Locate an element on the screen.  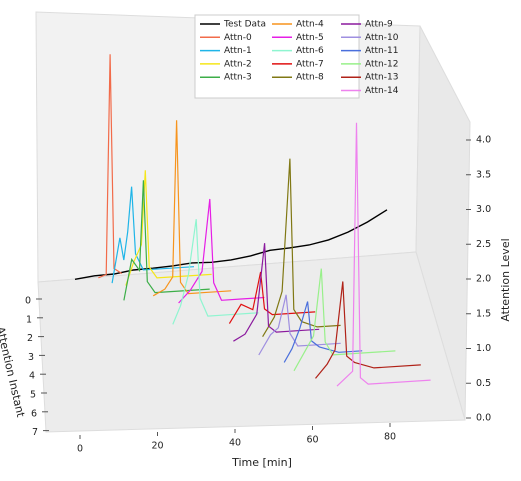
x-tick-label: 80 is located at coordinates (390, 437).